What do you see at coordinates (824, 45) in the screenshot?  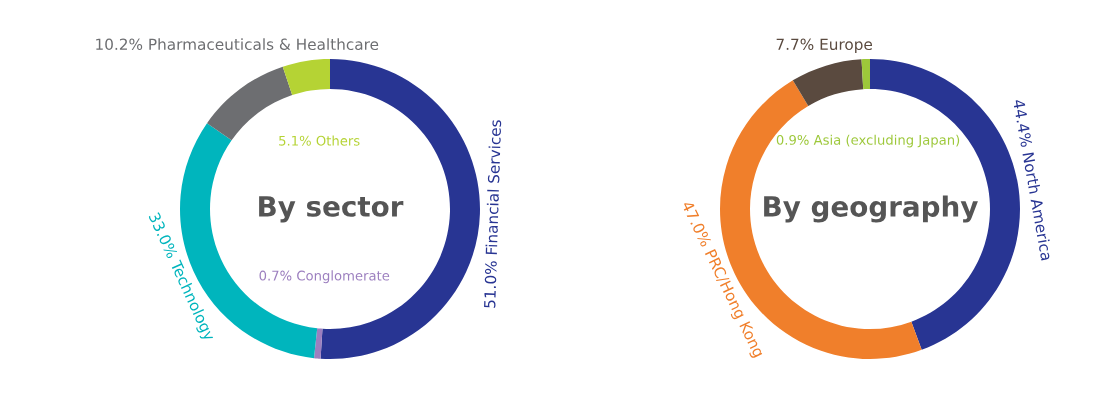 I see `slice-label: 7.7% Europe` at bounding box center [824, 45].